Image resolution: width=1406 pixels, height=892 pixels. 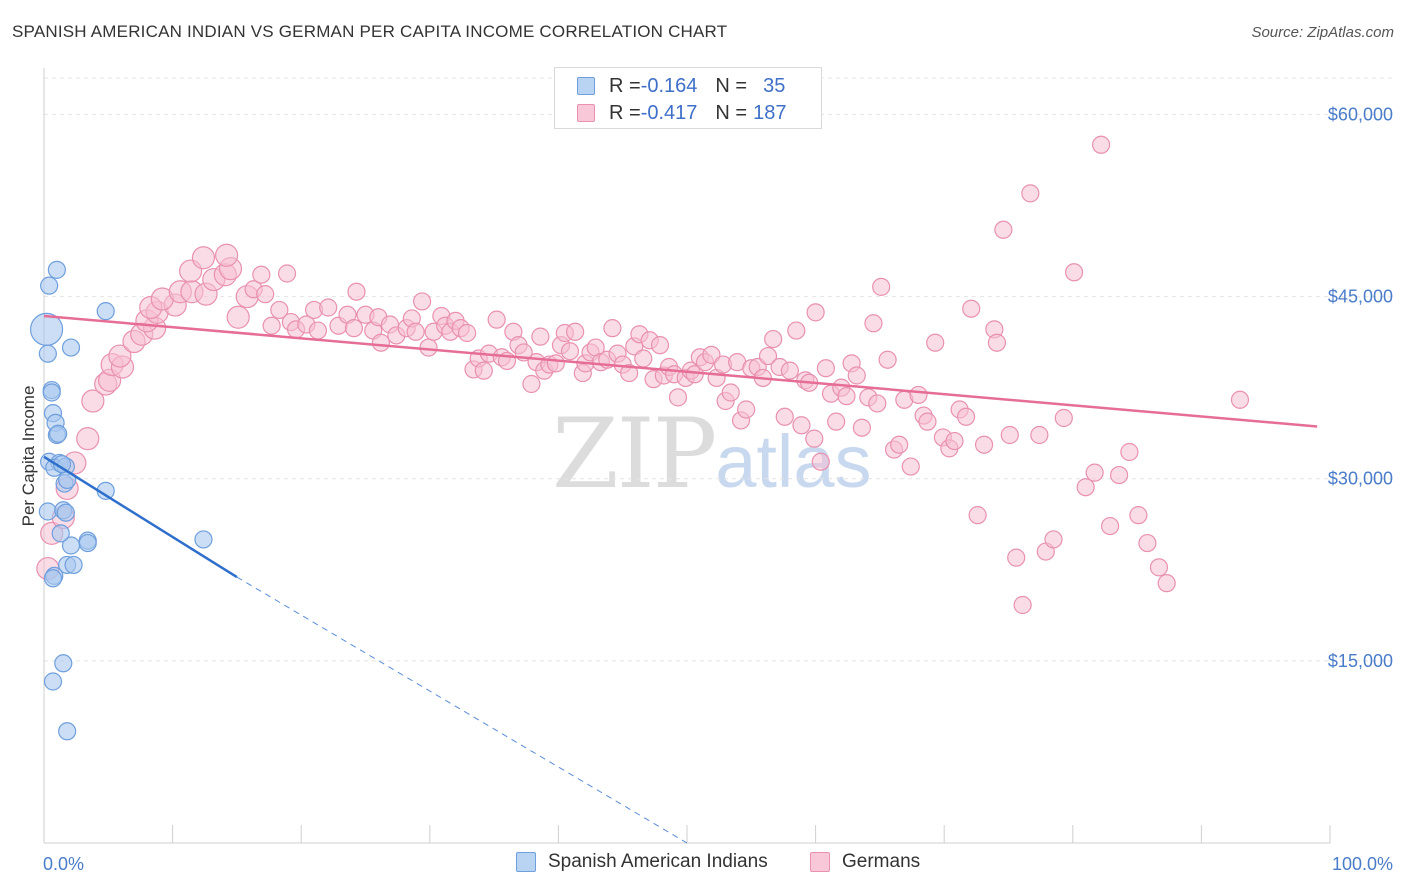 I want to click on legend-label-german: Germans, so click(x=881, y=861).